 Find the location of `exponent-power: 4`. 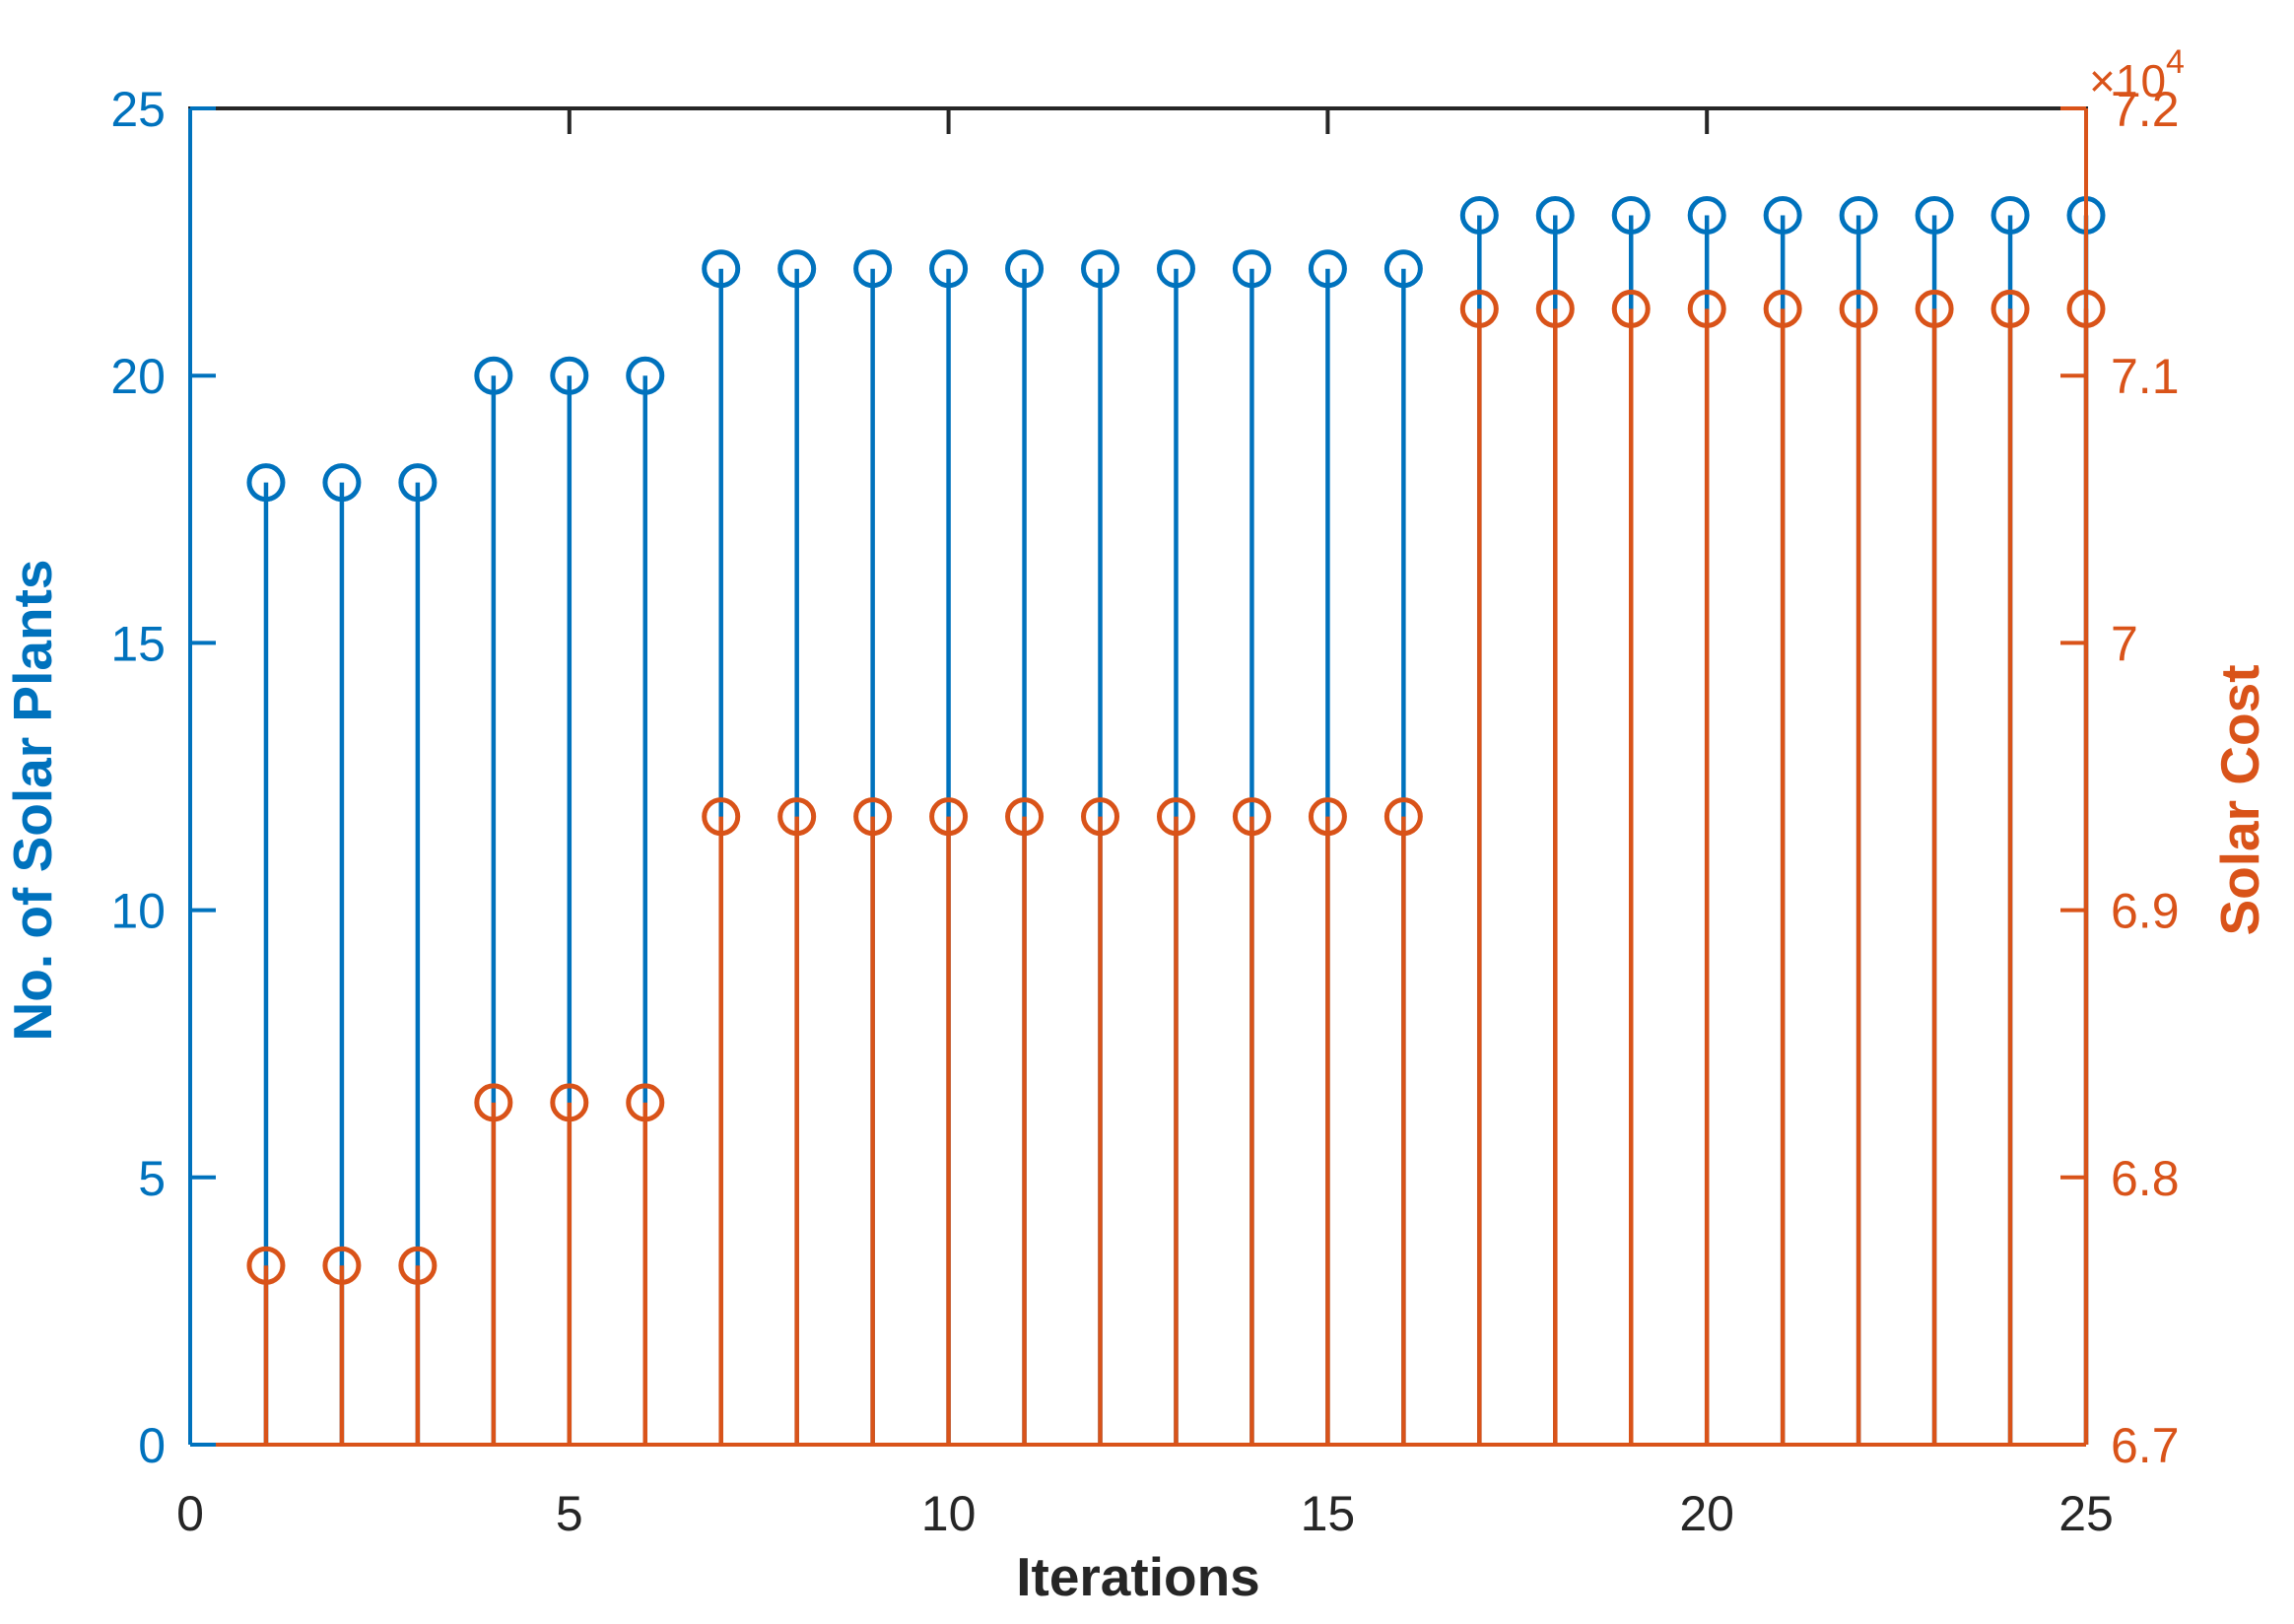

exponent-power: 4 is located at coordinates (2175, 62).